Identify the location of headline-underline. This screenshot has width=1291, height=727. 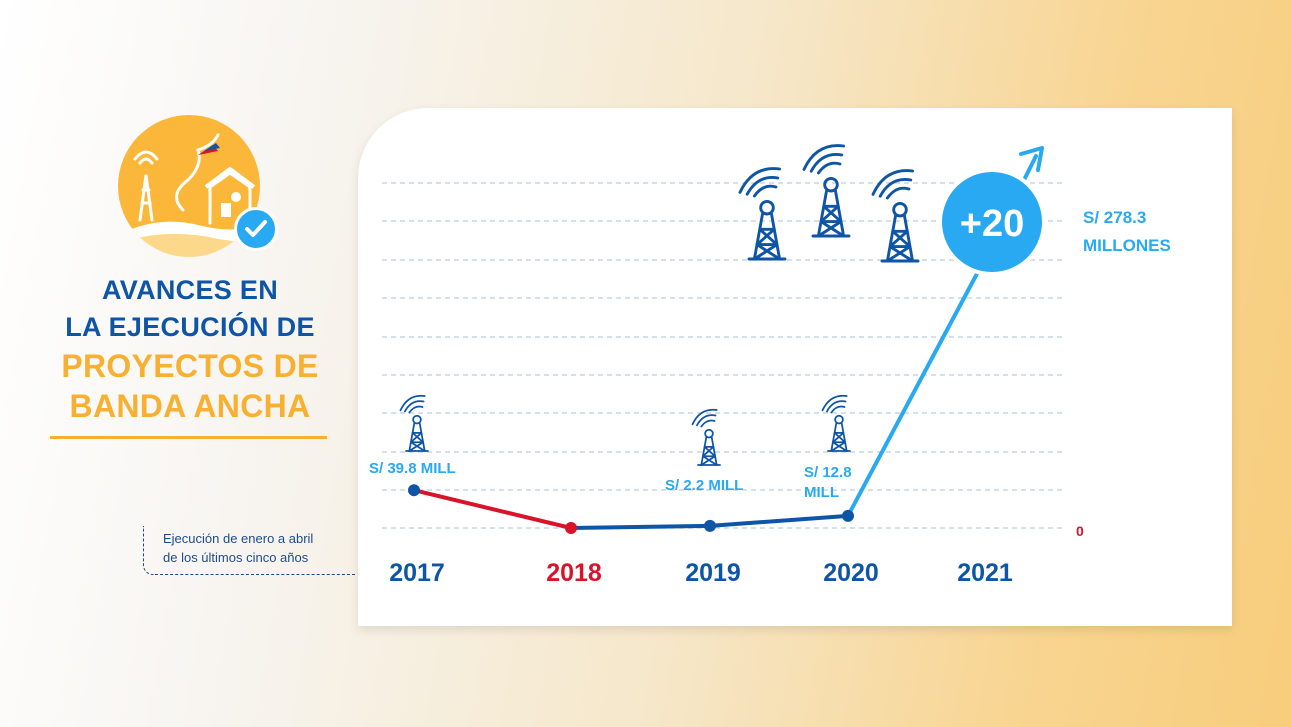
(188, 437).